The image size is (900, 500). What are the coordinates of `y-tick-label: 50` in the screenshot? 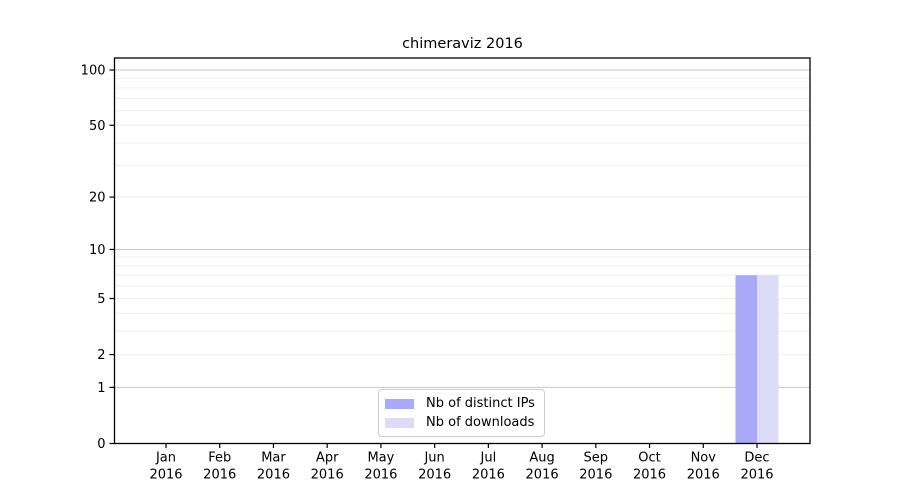 It's located at (97, 126).